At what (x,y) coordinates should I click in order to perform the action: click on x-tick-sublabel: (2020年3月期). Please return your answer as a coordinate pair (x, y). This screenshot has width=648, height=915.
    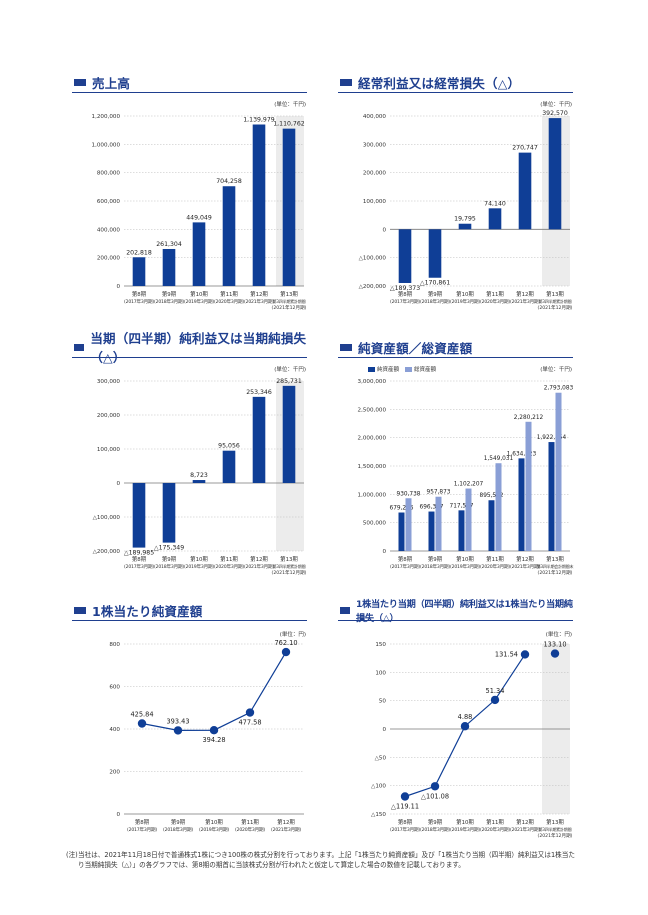
    Looking at the image, I should click on (229, 301).